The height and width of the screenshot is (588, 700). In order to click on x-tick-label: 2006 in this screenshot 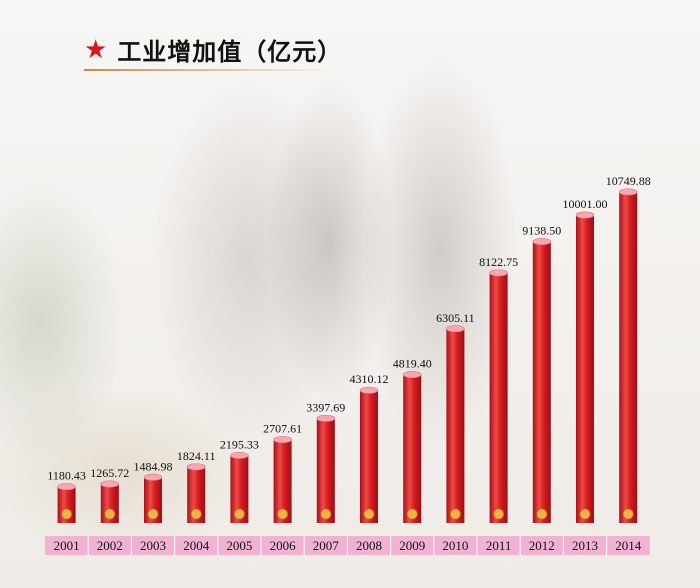, I will do `click(283, 545)`.